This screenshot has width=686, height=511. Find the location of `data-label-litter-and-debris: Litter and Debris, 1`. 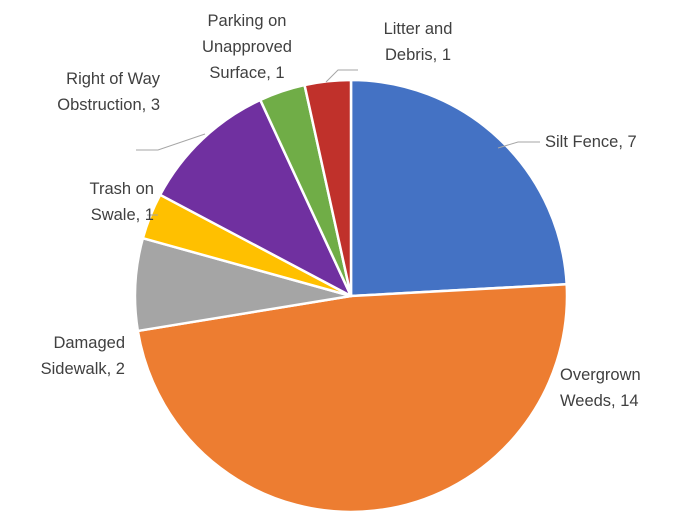

data-label-litter-and-debris: Litter and Debris, 1 is located at coordinates (418, 42).